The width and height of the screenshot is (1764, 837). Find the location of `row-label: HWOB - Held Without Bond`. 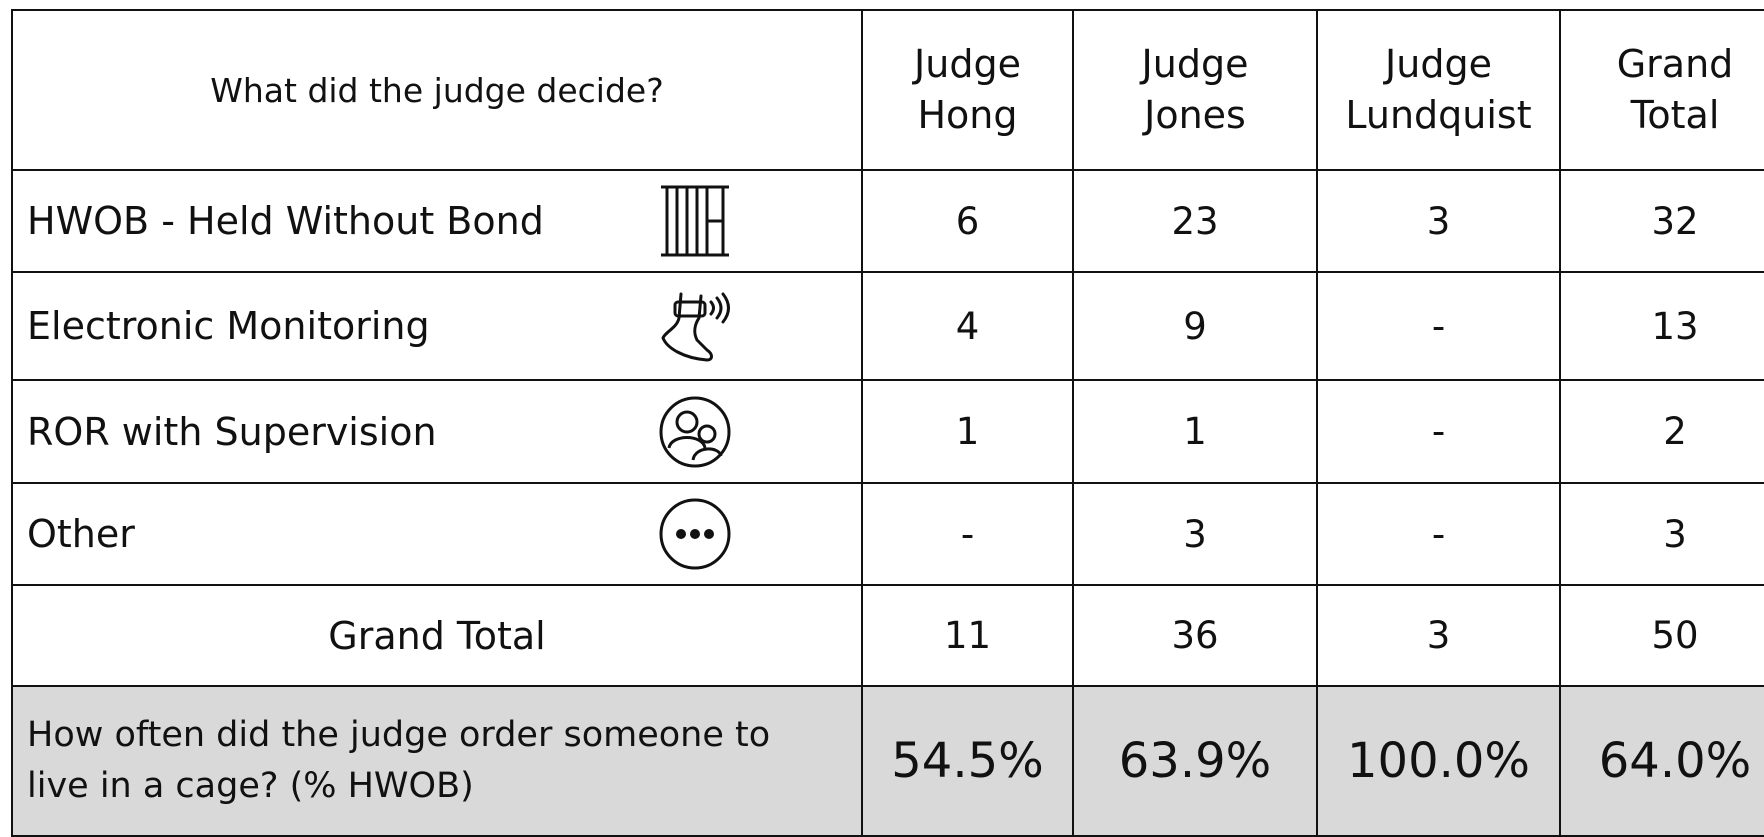

row-label: HWOB - Held Without Bond is located at coordinates (285, 221).